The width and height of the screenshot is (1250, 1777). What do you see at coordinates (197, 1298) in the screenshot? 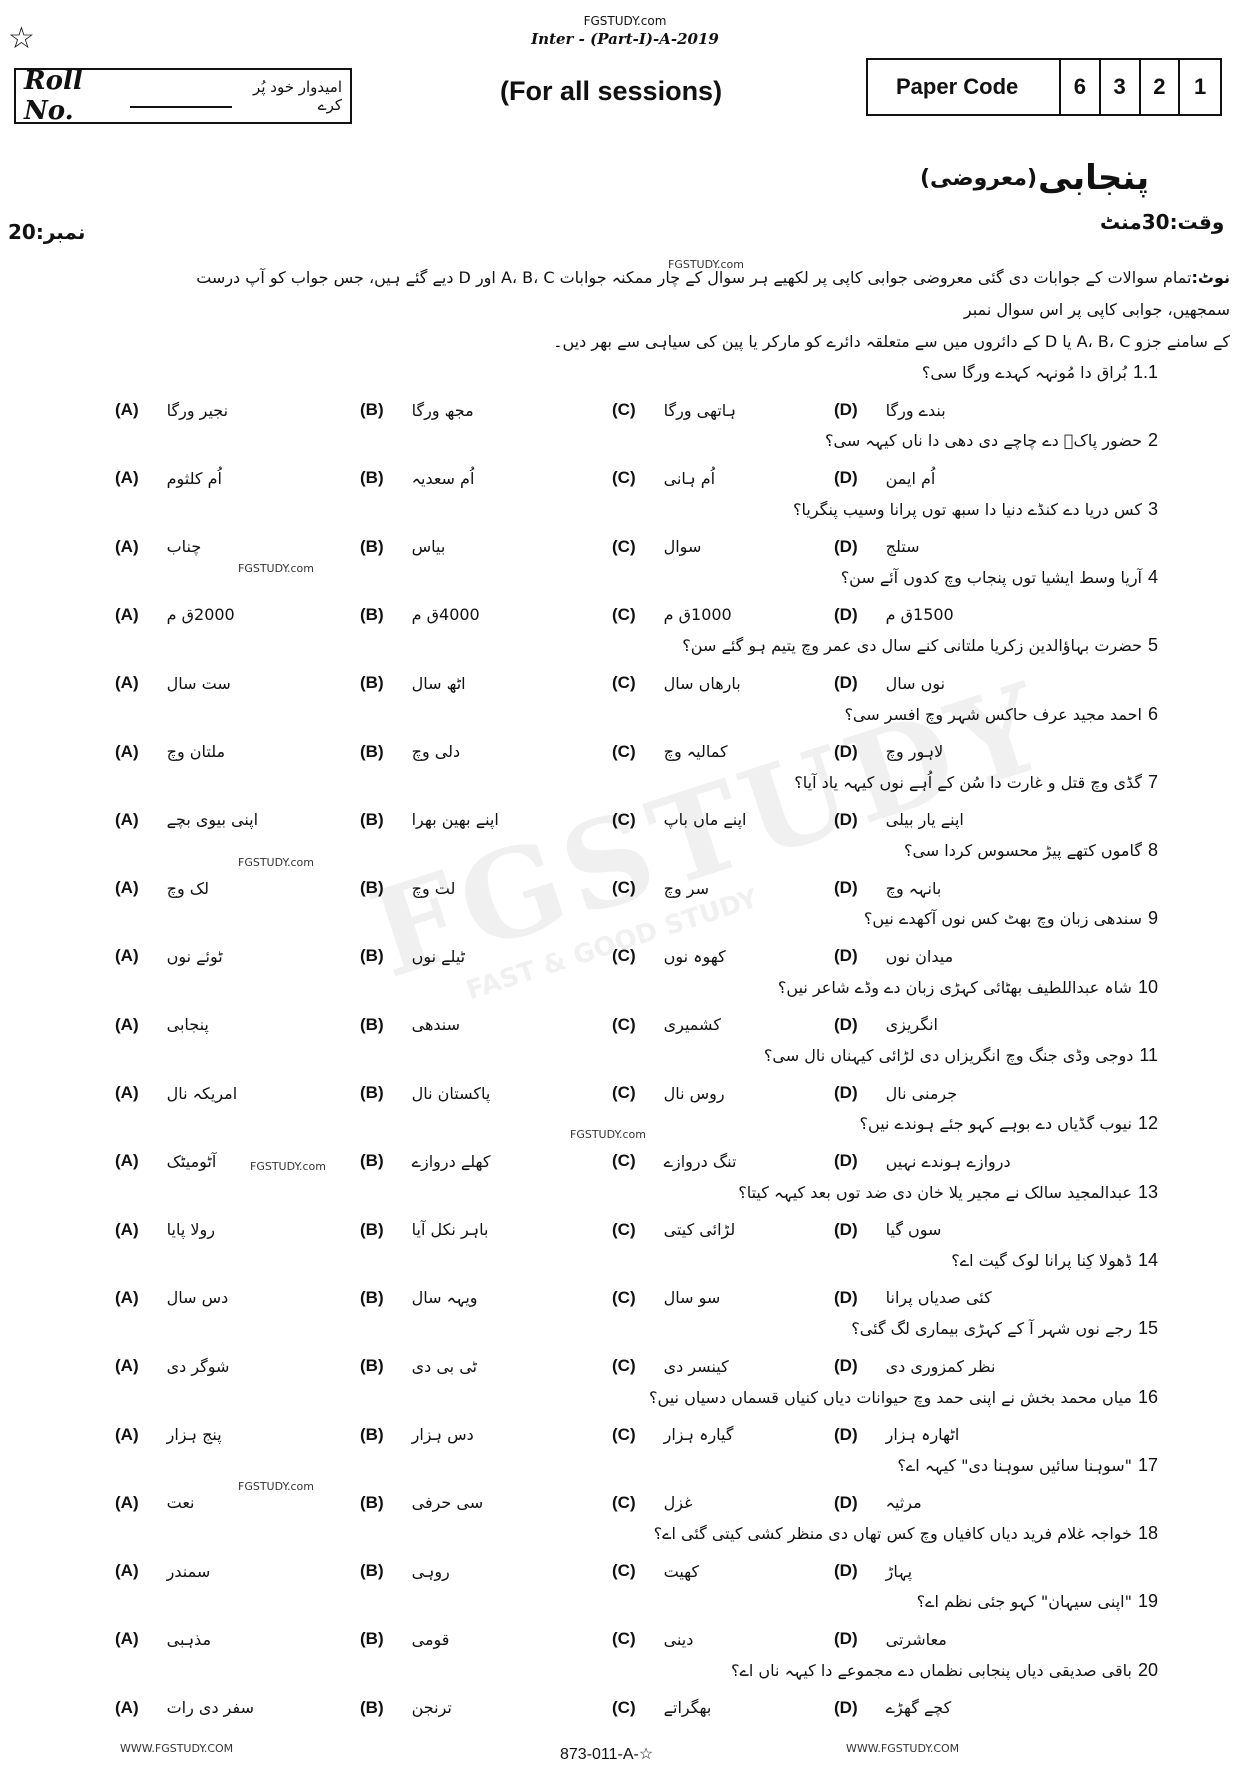
I see `option-text: دس سال` at bounding box center [197, 1298].